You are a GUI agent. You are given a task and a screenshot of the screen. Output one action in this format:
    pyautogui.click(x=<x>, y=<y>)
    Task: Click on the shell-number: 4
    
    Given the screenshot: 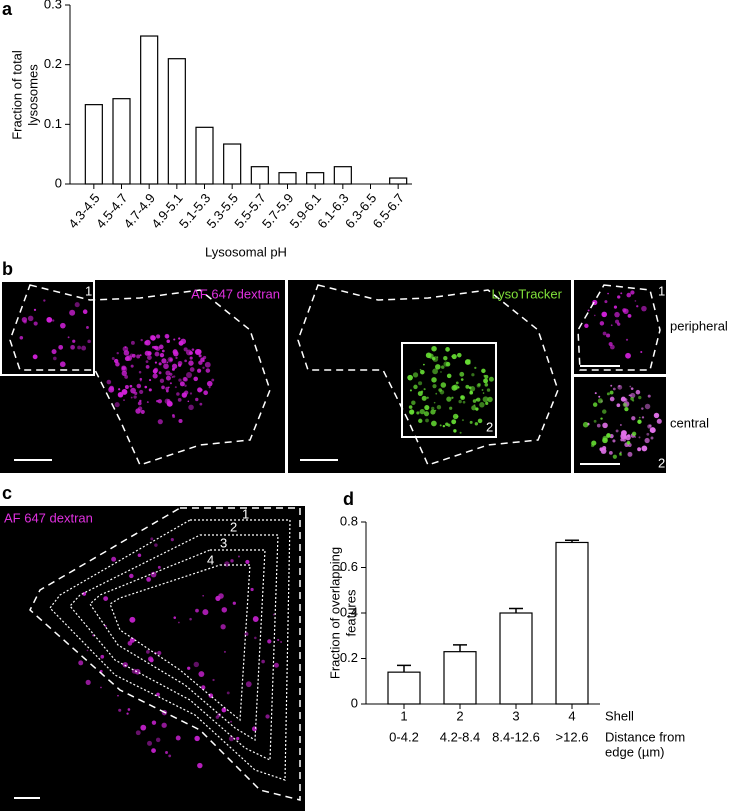 What is the action you would take?
    pyautogui.click(x=210, y=559)
    